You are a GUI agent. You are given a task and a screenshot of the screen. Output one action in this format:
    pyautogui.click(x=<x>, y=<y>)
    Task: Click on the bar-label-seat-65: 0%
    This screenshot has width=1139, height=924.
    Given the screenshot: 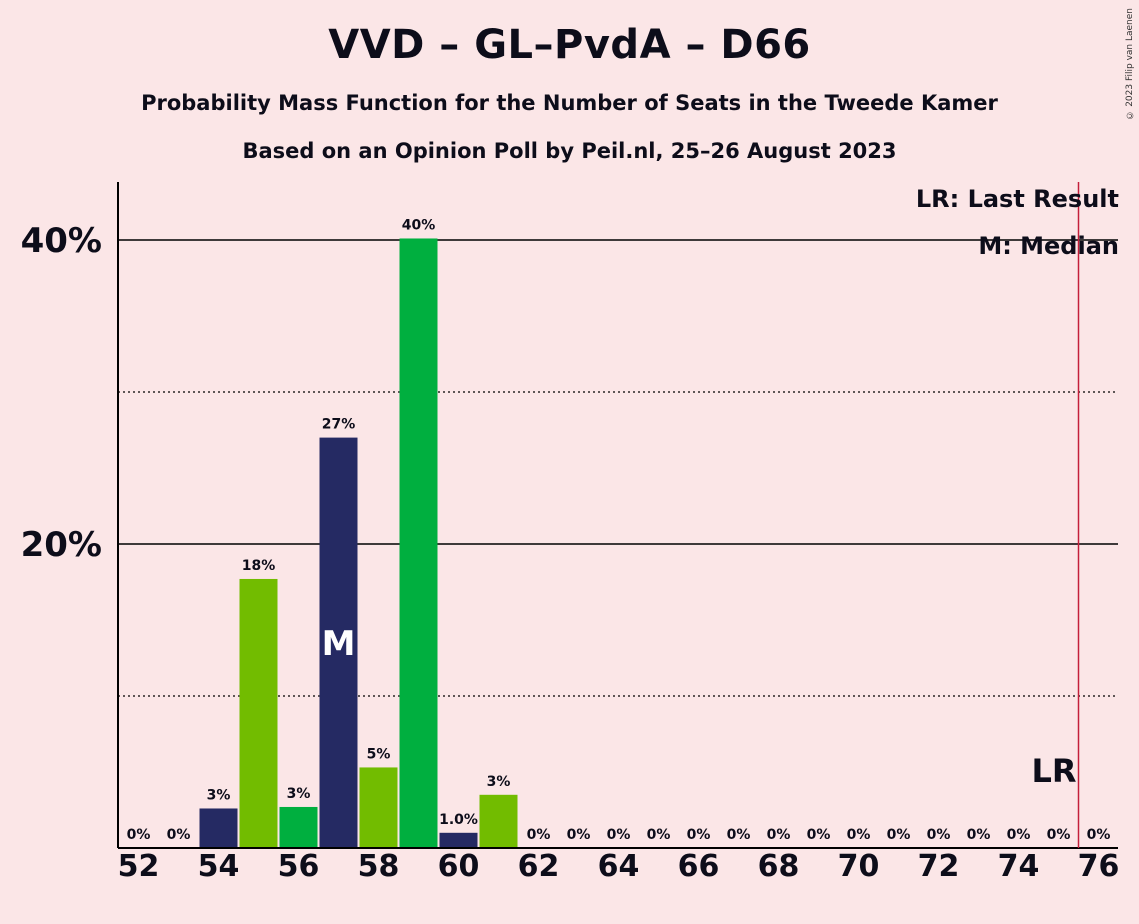 What is the action you would take?
    pyautogui.click(x=659, y=835)
    